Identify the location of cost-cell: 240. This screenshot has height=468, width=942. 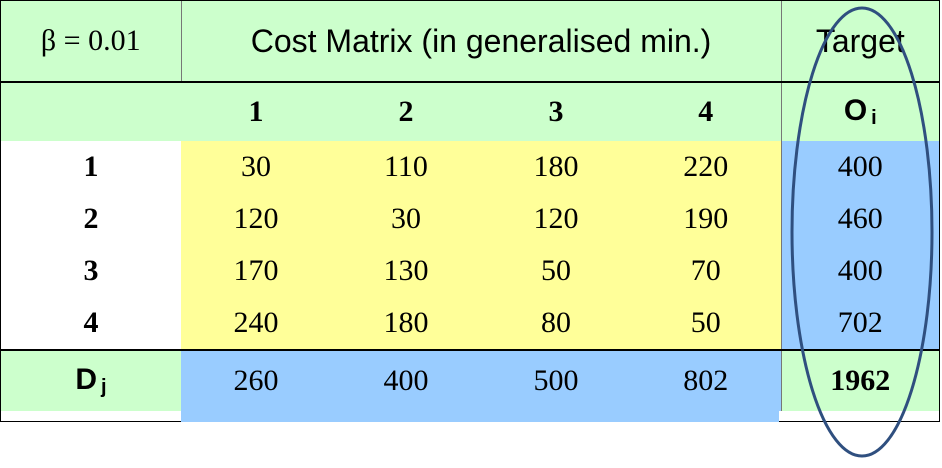
(256, 323).